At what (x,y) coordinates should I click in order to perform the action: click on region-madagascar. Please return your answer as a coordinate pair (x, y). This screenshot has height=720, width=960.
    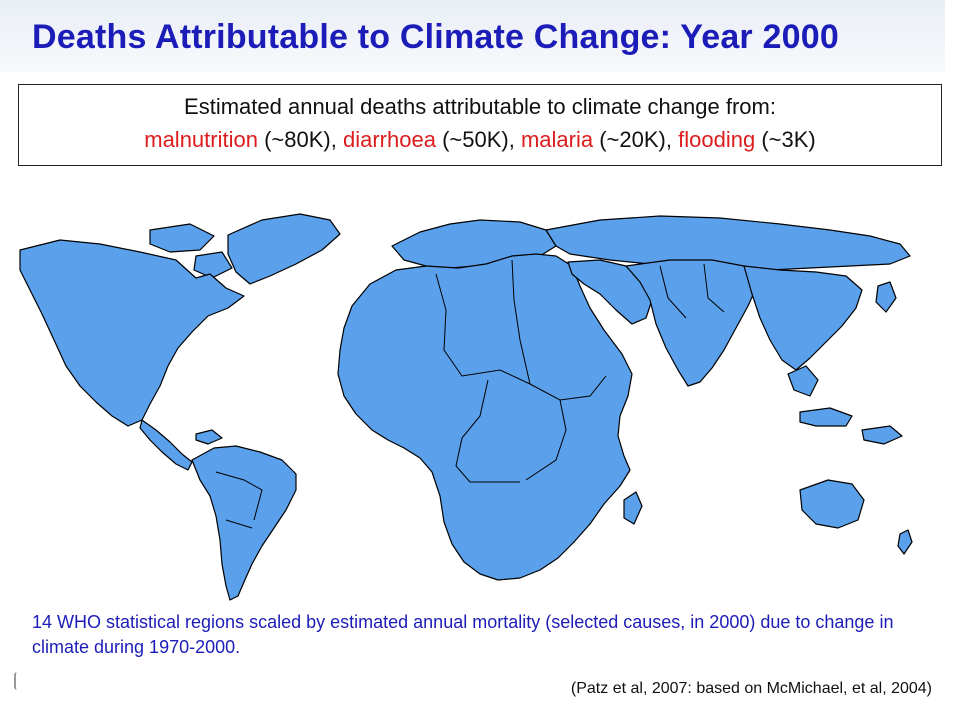
    Looking at the image, I should click on (633, 508).